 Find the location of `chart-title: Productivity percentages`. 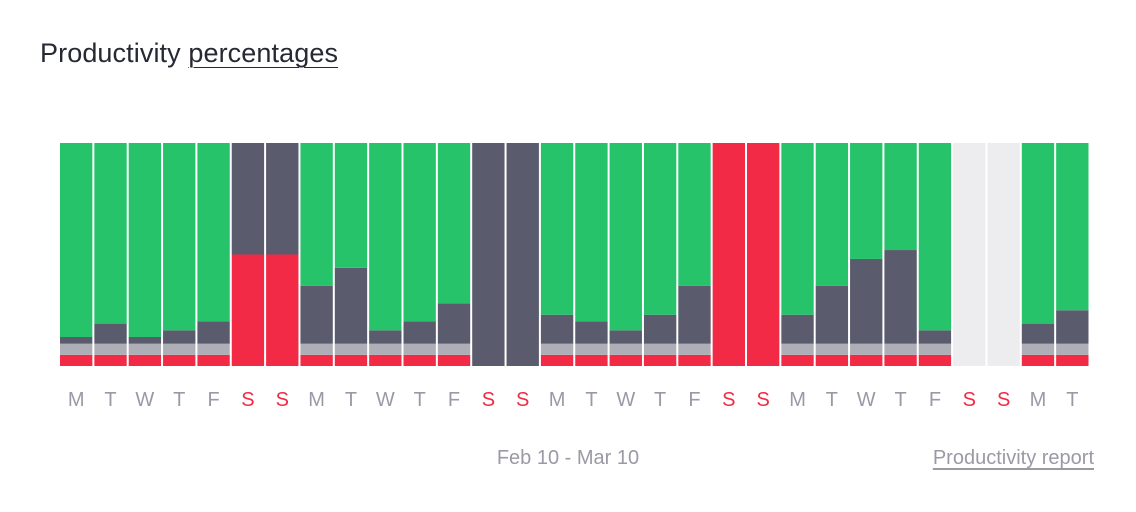

chart-title: Productivity percentages is located at coordinates (189, 53).